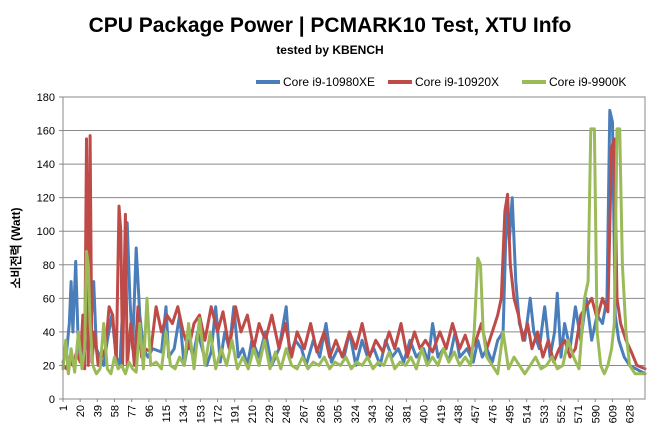 This screenshot has height=436, width=660. What do you see at coordinates (476, 414) in the screenshot?
I see `x-tick-label: 457` at bounding box center [476, 414].